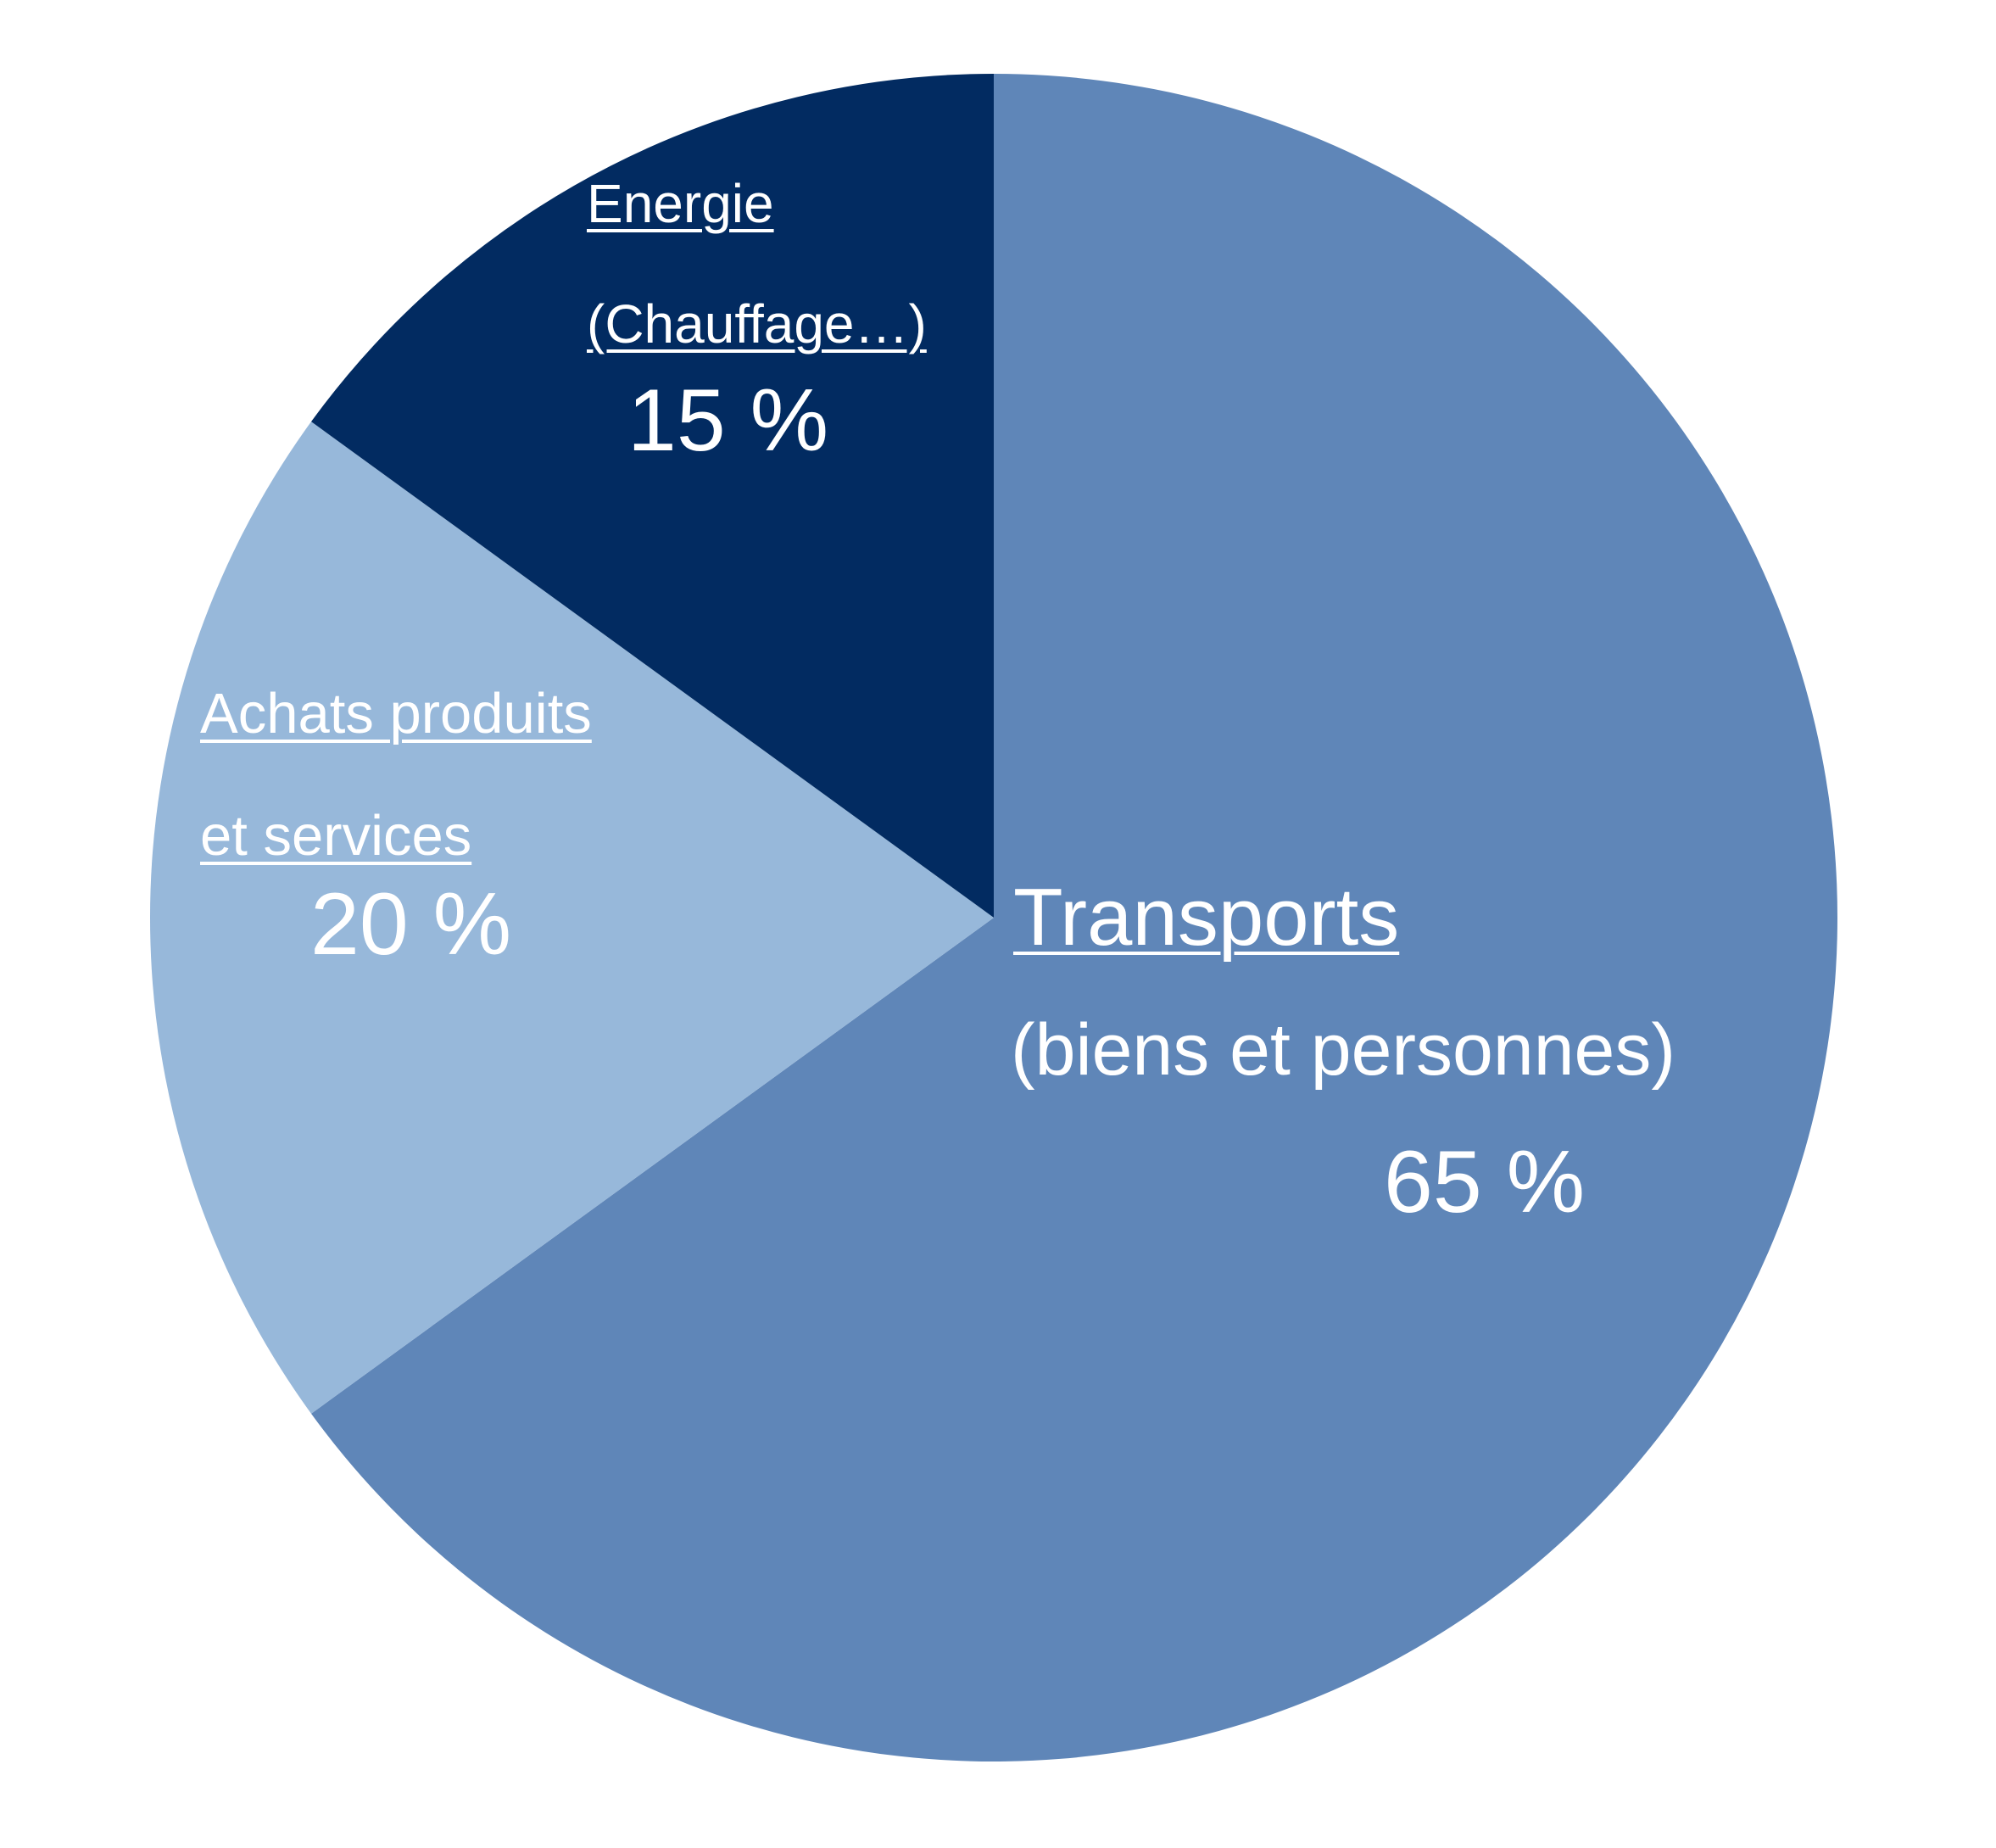 The height and width of the screenshot is (1848, 1996). I want to click on slice-label-transports-line1: Transports, so click(1206, 918).